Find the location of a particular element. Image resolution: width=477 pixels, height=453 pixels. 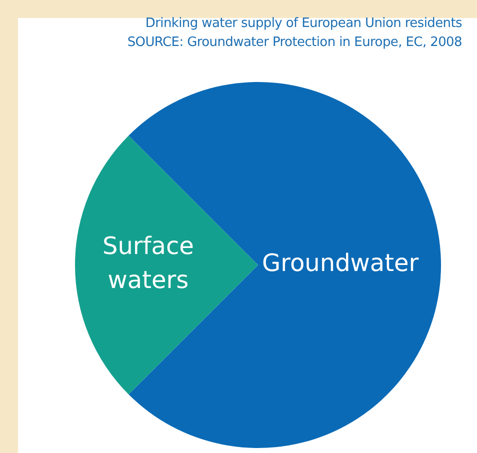

slice-label: Surface waters is located at coordinates (148, 263).